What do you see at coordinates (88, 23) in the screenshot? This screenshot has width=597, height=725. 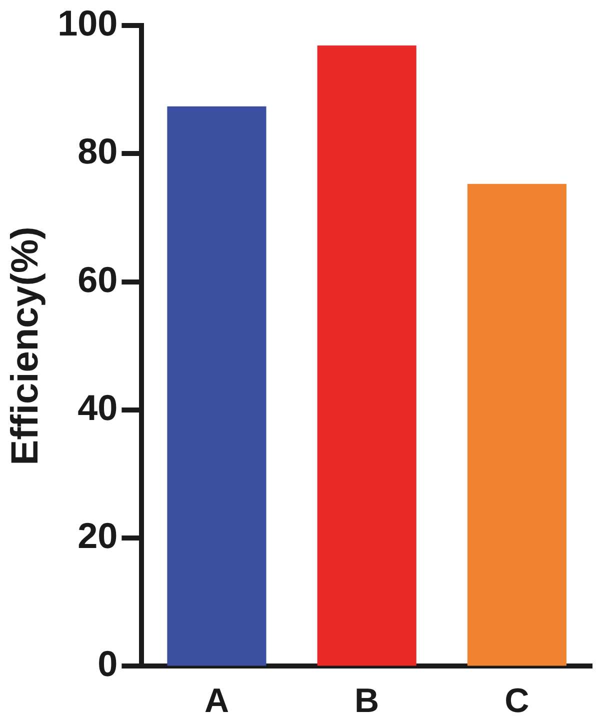 I see `y-tick-label: 100` at bounding box center [88, 23].